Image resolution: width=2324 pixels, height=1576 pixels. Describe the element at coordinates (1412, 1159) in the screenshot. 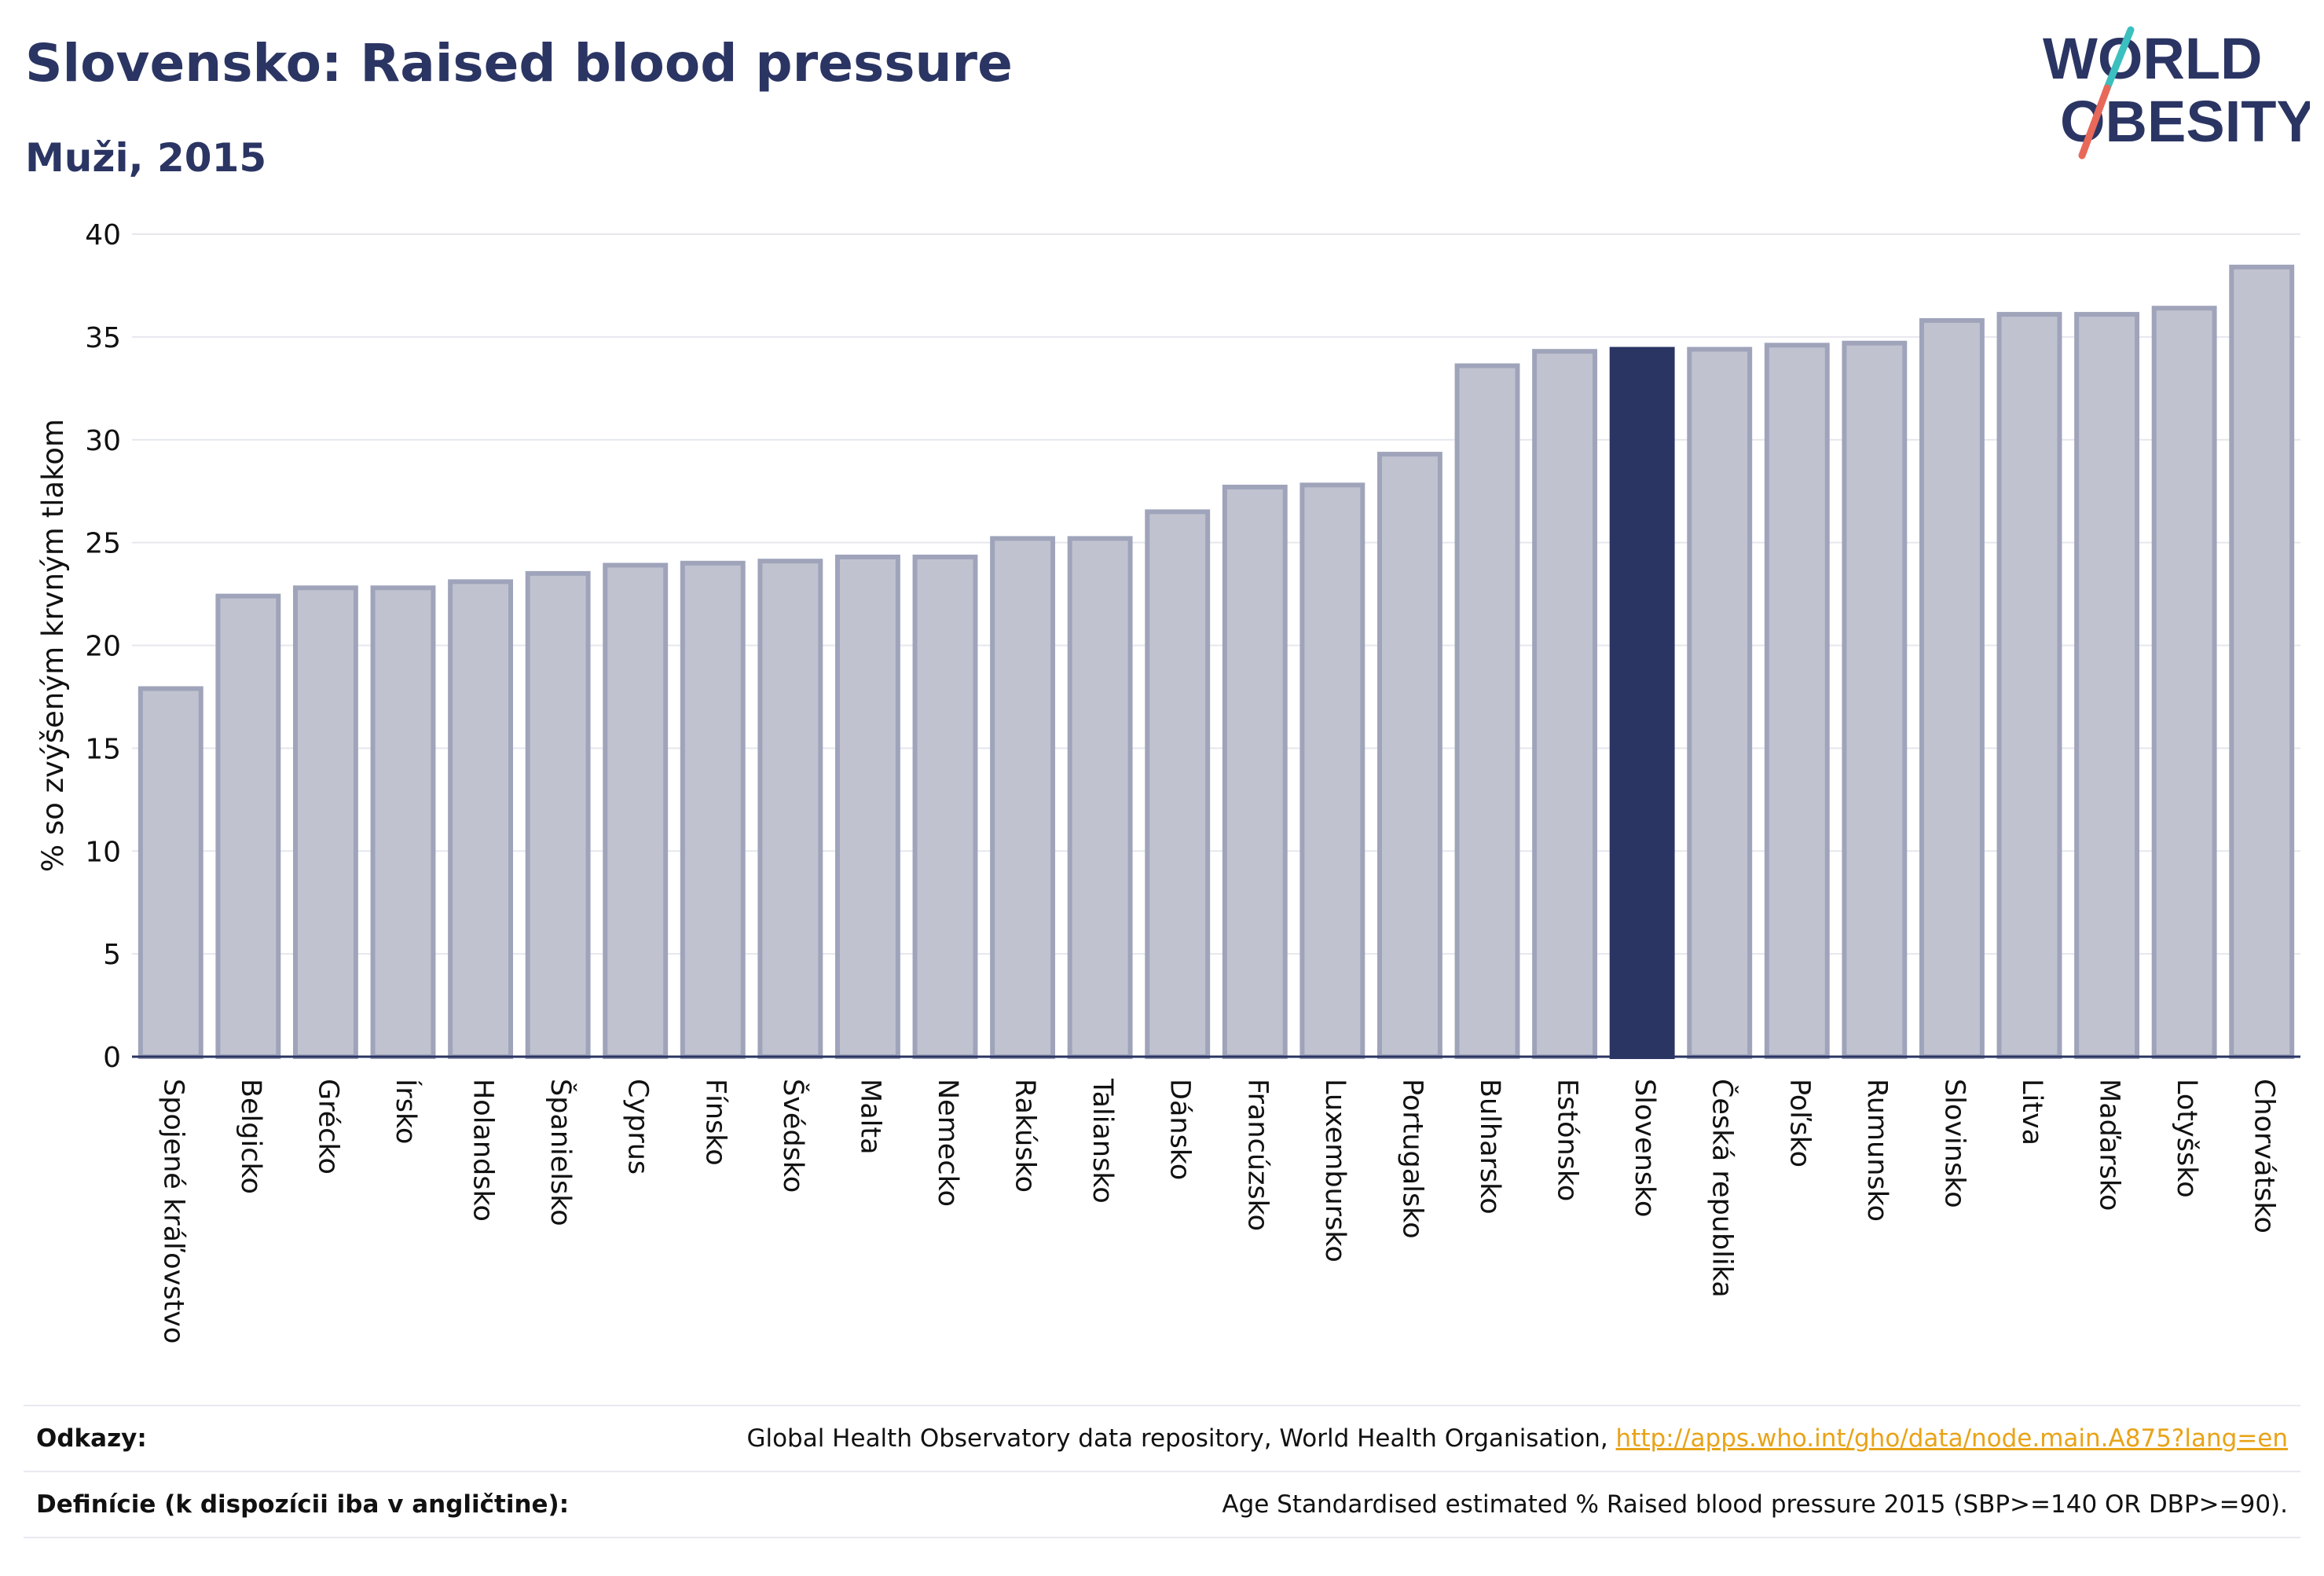

I see `x-tick-label: Portugalsko` at that location.